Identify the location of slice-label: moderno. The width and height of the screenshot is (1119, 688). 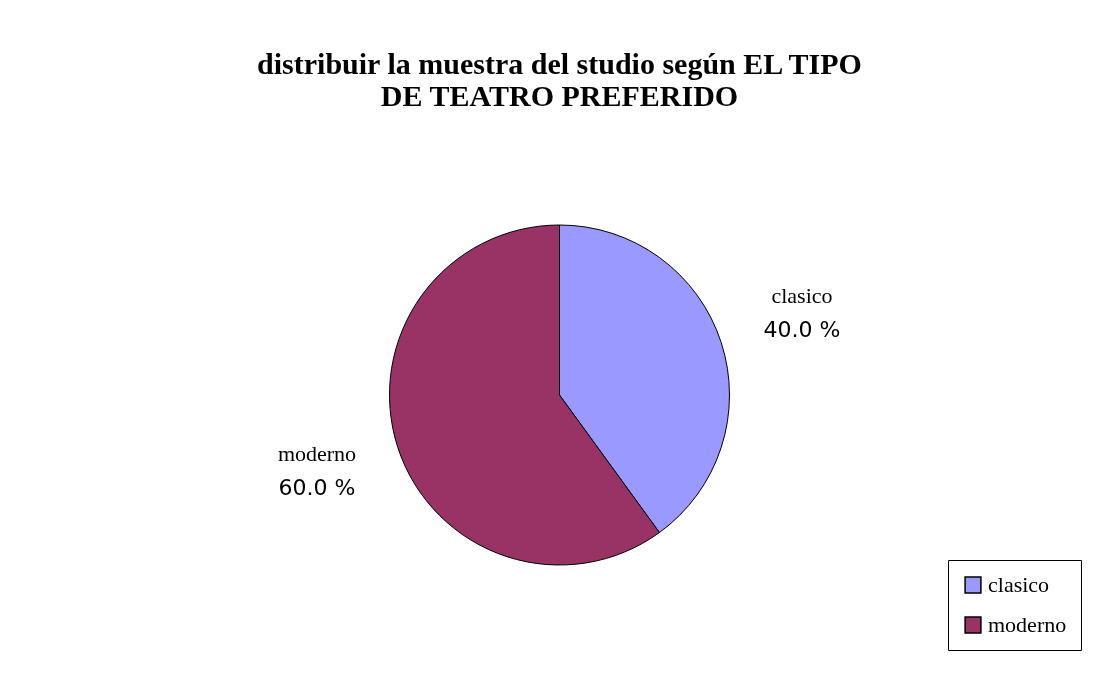
(317, 453).